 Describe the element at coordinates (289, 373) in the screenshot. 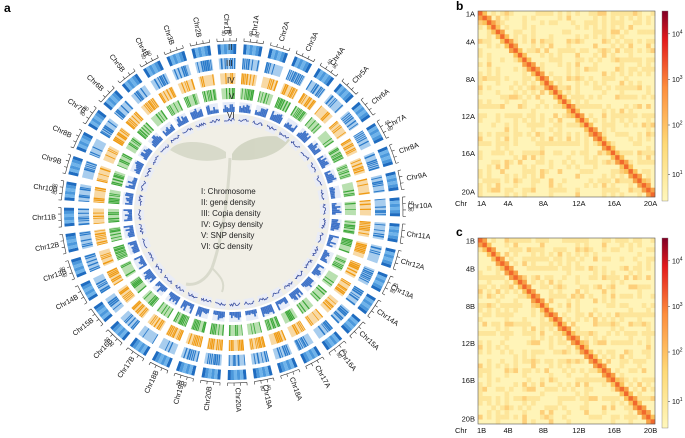

I see `scale-arc` at that location.